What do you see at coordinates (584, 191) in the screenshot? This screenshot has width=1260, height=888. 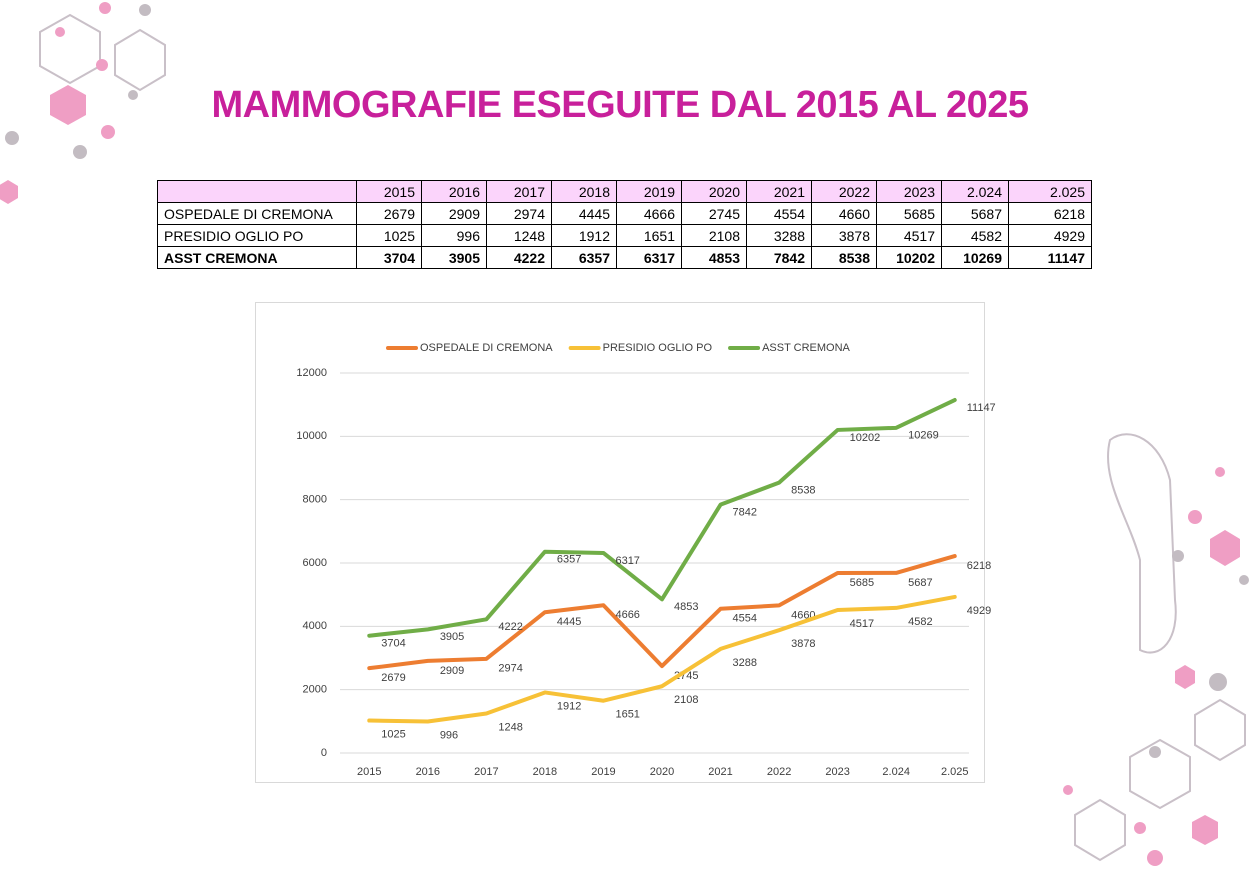 I see `header-cell: 2018` at bounding box center [584, 191].